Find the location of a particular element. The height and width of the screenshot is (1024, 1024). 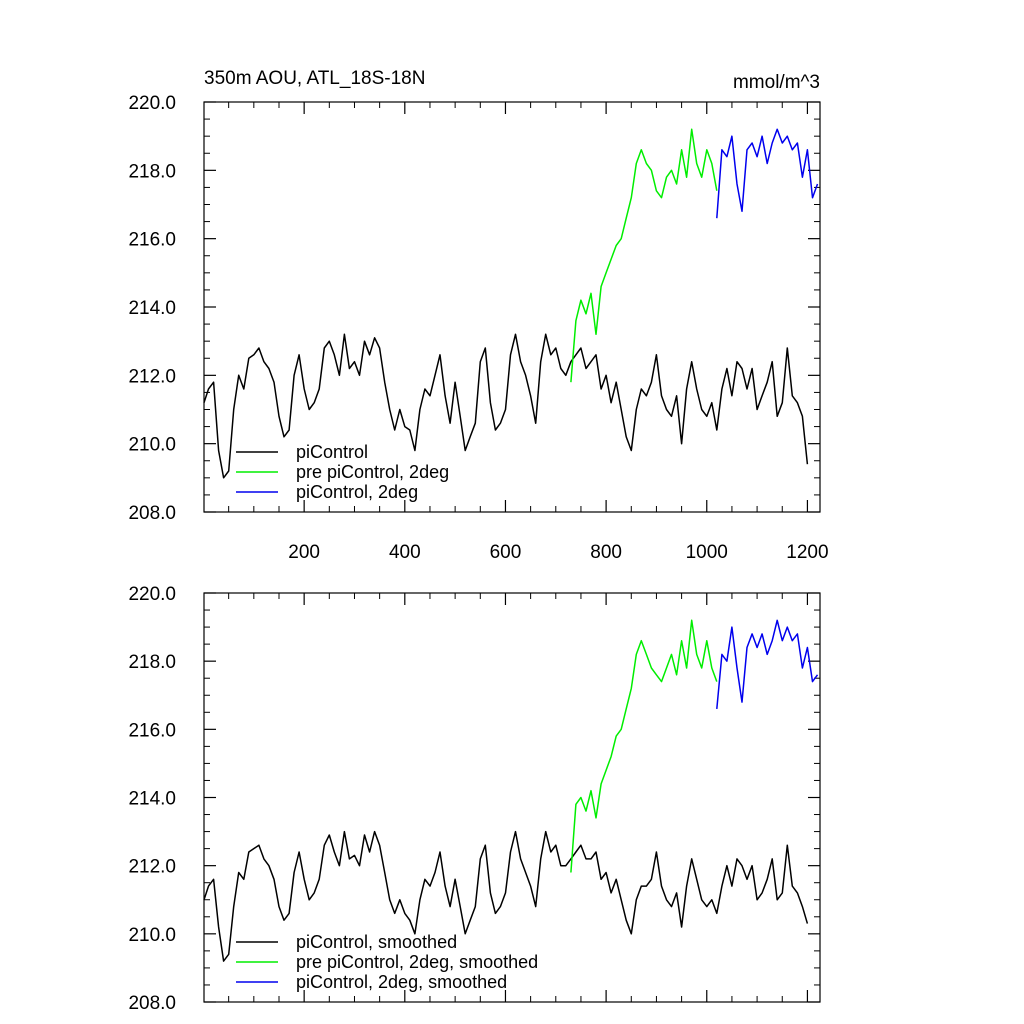

x-tick-label: 200 is located at coordinates (304, 552).